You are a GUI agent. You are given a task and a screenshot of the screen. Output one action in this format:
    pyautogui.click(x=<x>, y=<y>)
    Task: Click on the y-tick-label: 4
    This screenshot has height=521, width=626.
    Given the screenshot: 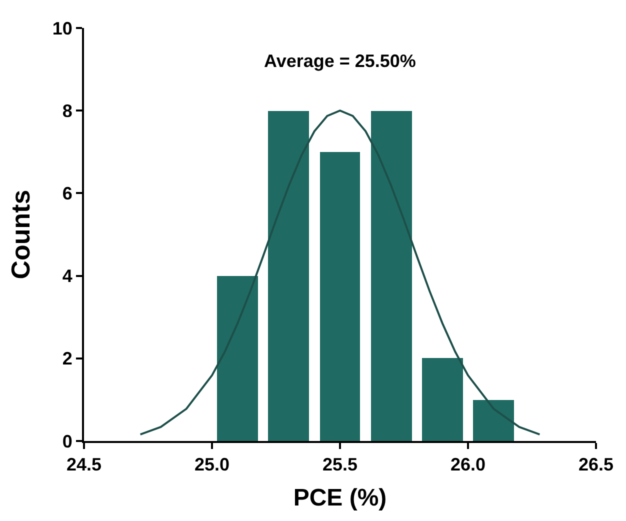 What is the action you would take?
    pyautogui.click(x=67, y=276)
    